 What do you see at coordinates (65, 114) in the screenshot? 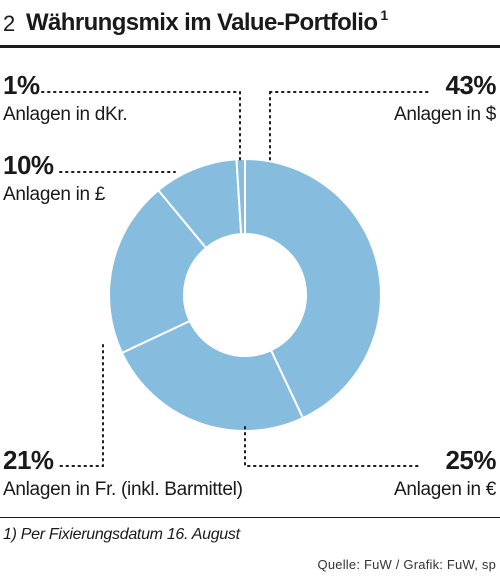
I see `label-dkk: Anlagen in dKr.` at bounding box center [65, 114].